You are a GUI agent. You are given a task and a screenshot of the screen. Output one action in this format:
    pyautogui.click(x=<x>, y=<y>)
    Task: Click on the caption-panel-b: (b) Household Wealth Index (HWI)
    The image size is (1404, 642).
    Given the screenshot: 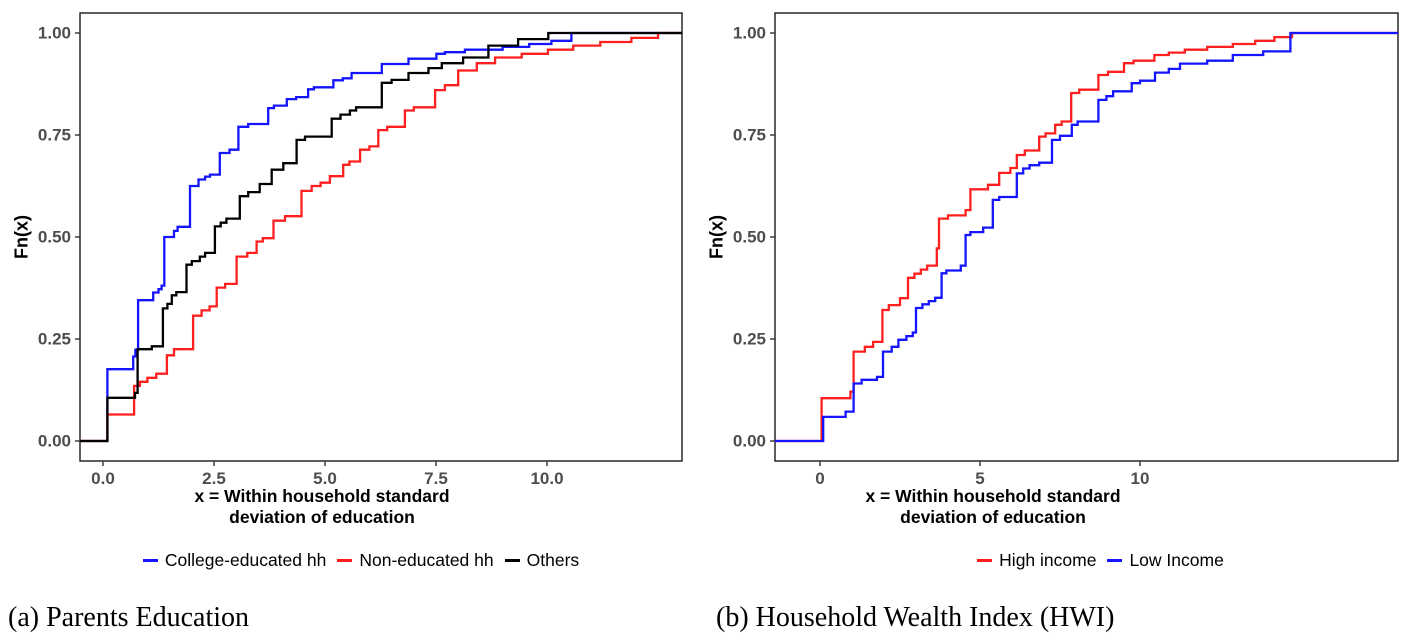 What is the action you would take?
    pyautogui.click(x=915, y=617)
    